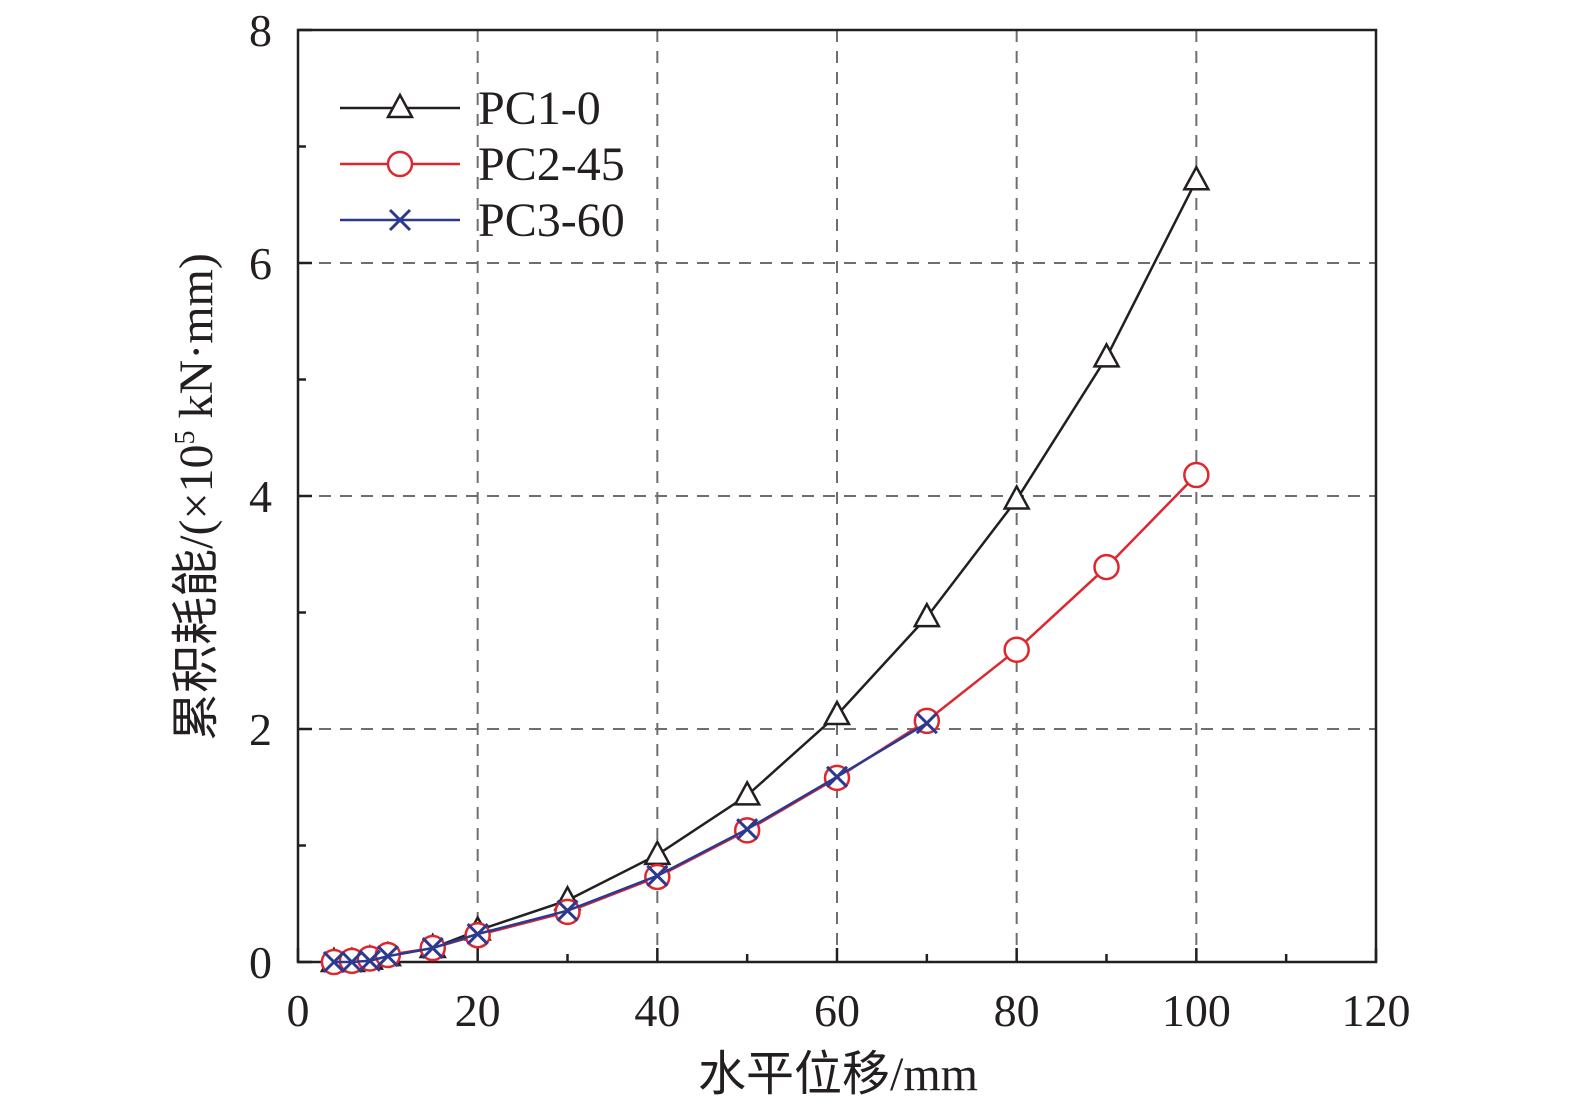  I want to click on y-tick-label-1: 2, so click(260, 729).